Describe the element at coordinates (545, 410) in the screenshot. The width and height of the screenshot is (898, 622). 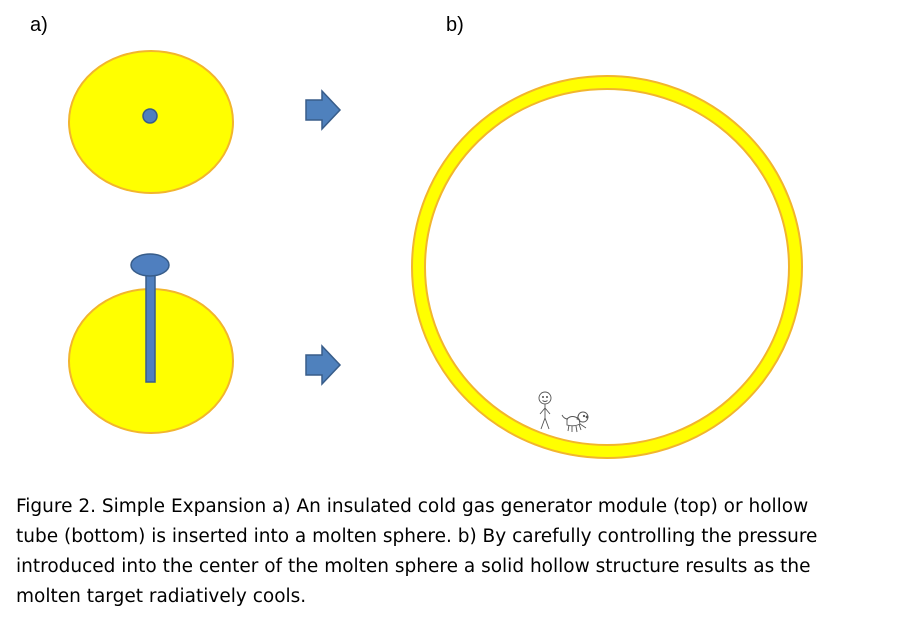
I see `stick-figure-person-icon` at that location.